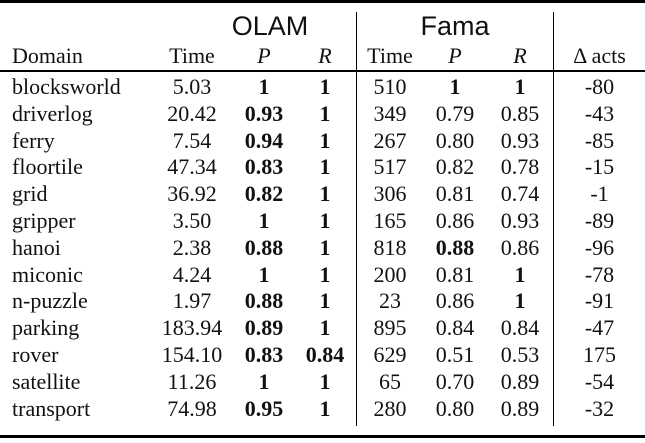  Describe the element at coordinates (30, 194) in the screenshot. I see `domain-cell: grid` at that location.